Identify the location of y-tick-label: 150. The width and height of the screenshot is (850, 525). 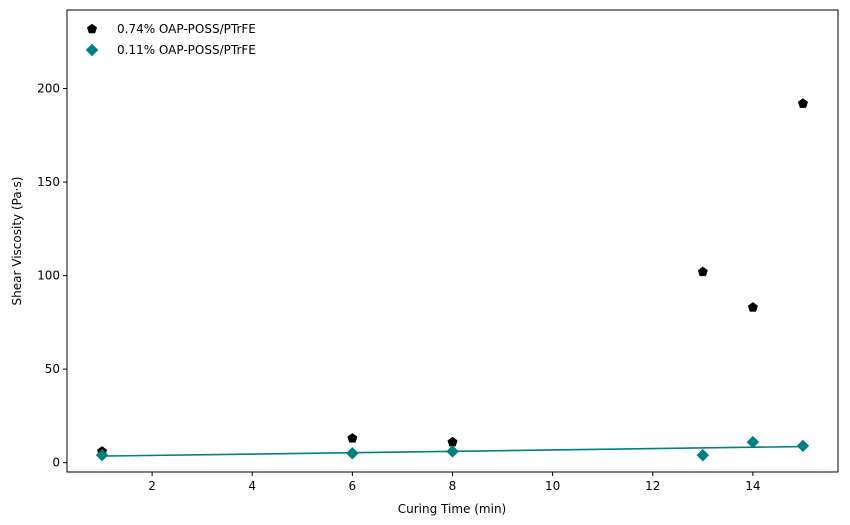
(48, 182).